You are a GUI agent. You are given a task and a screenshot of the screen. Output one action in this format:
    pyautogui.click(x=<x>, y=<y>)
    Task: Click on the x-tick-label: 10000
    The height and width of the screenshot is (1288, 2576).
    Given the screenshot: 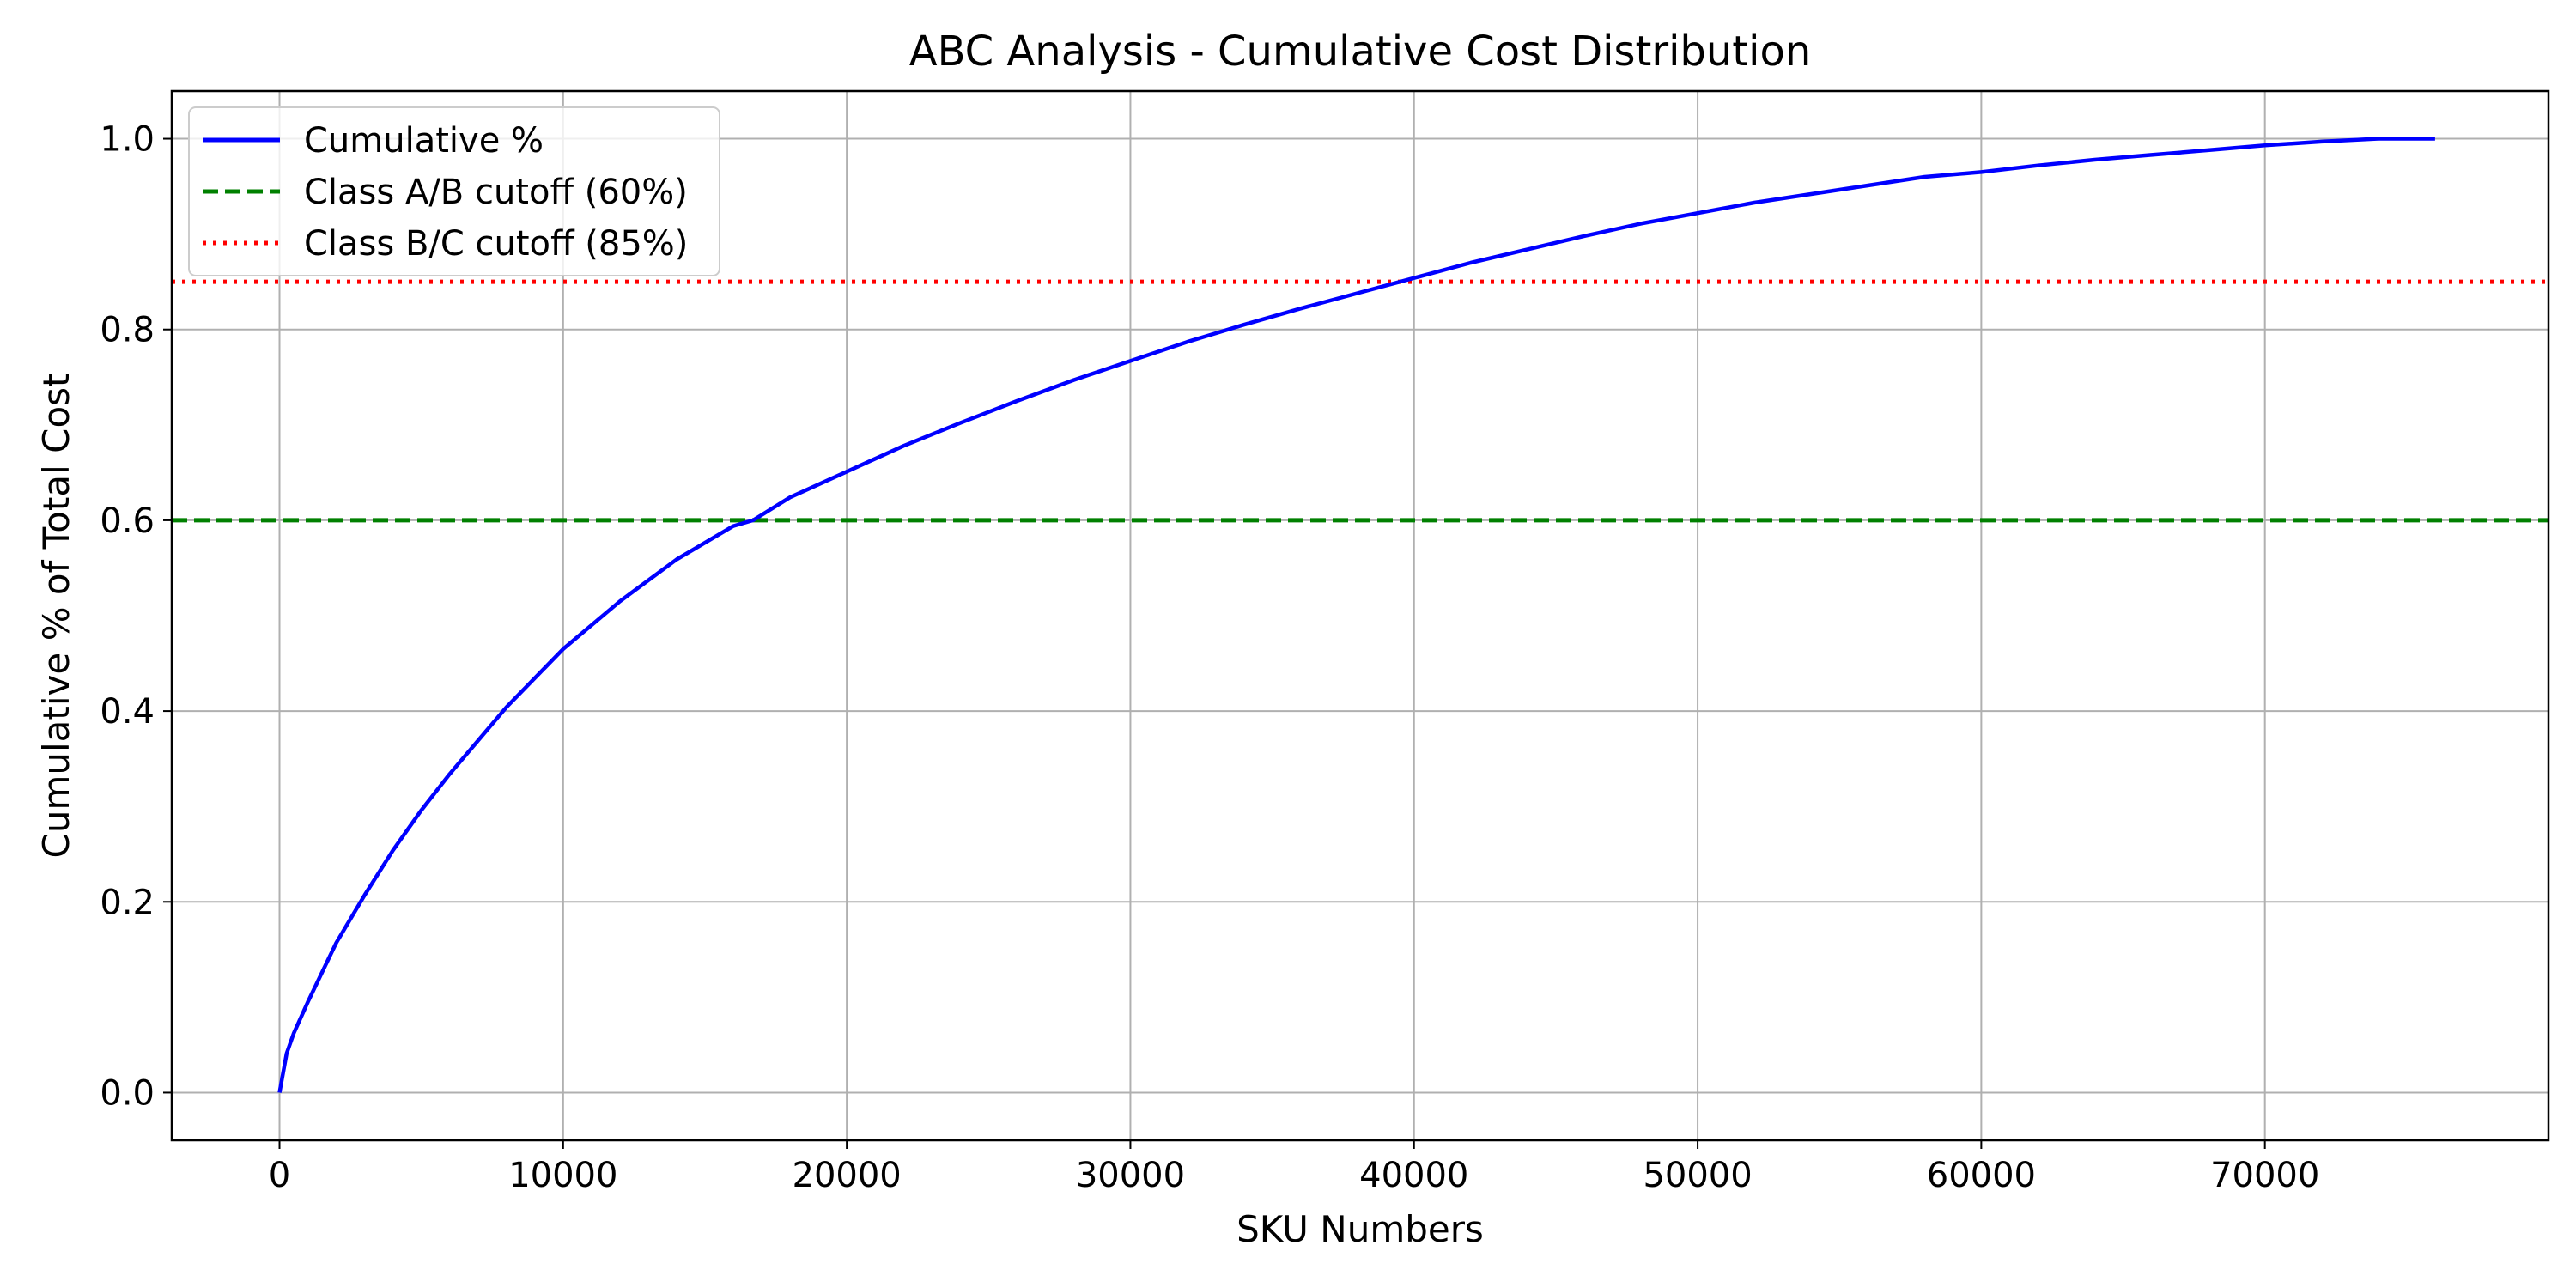 What is the action you would take?
    pyautogui.click(x=563, y=1175)
    